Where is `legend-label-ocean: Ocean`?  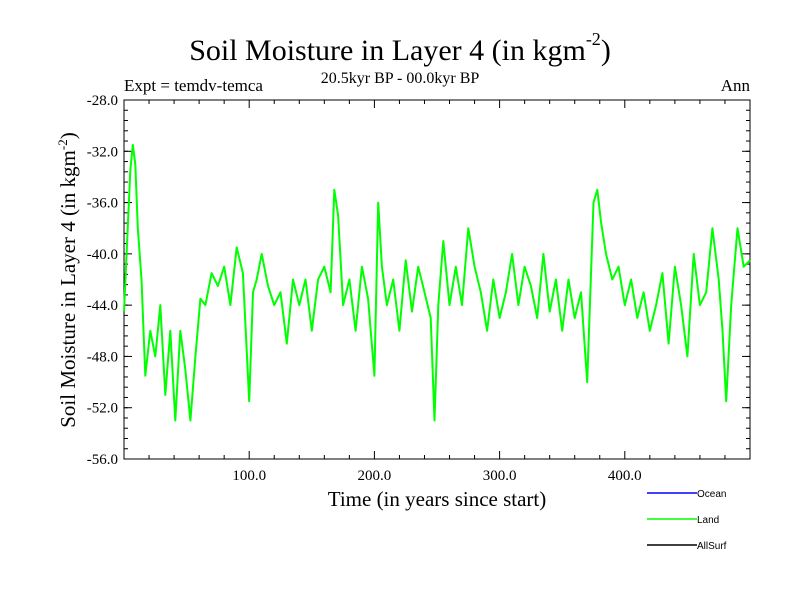
legend-label-ocean: Ocean is located at coordinates (711, 494).